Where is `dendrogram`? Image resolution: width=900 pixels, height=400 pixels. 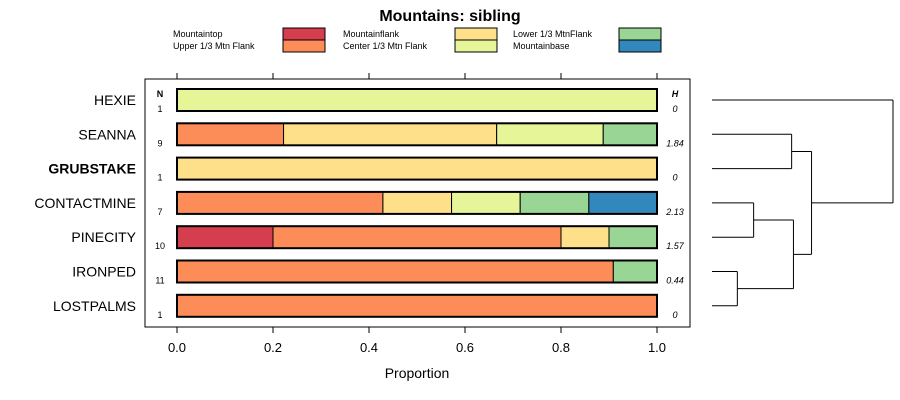 dendrogram is located at coordinates (803, 203).